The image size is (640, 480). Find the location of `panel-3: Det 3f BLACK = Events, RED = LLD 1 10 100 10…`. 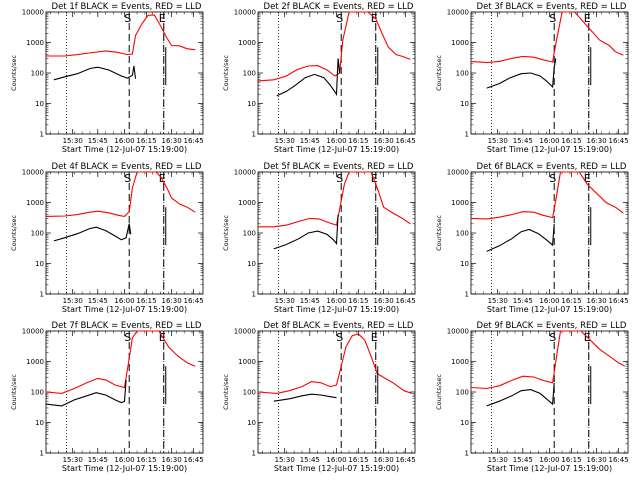

panel-3: Det 3f BLACK = Events, RED = LLD 1 10 100 10… is located at coordinates (532, 78).